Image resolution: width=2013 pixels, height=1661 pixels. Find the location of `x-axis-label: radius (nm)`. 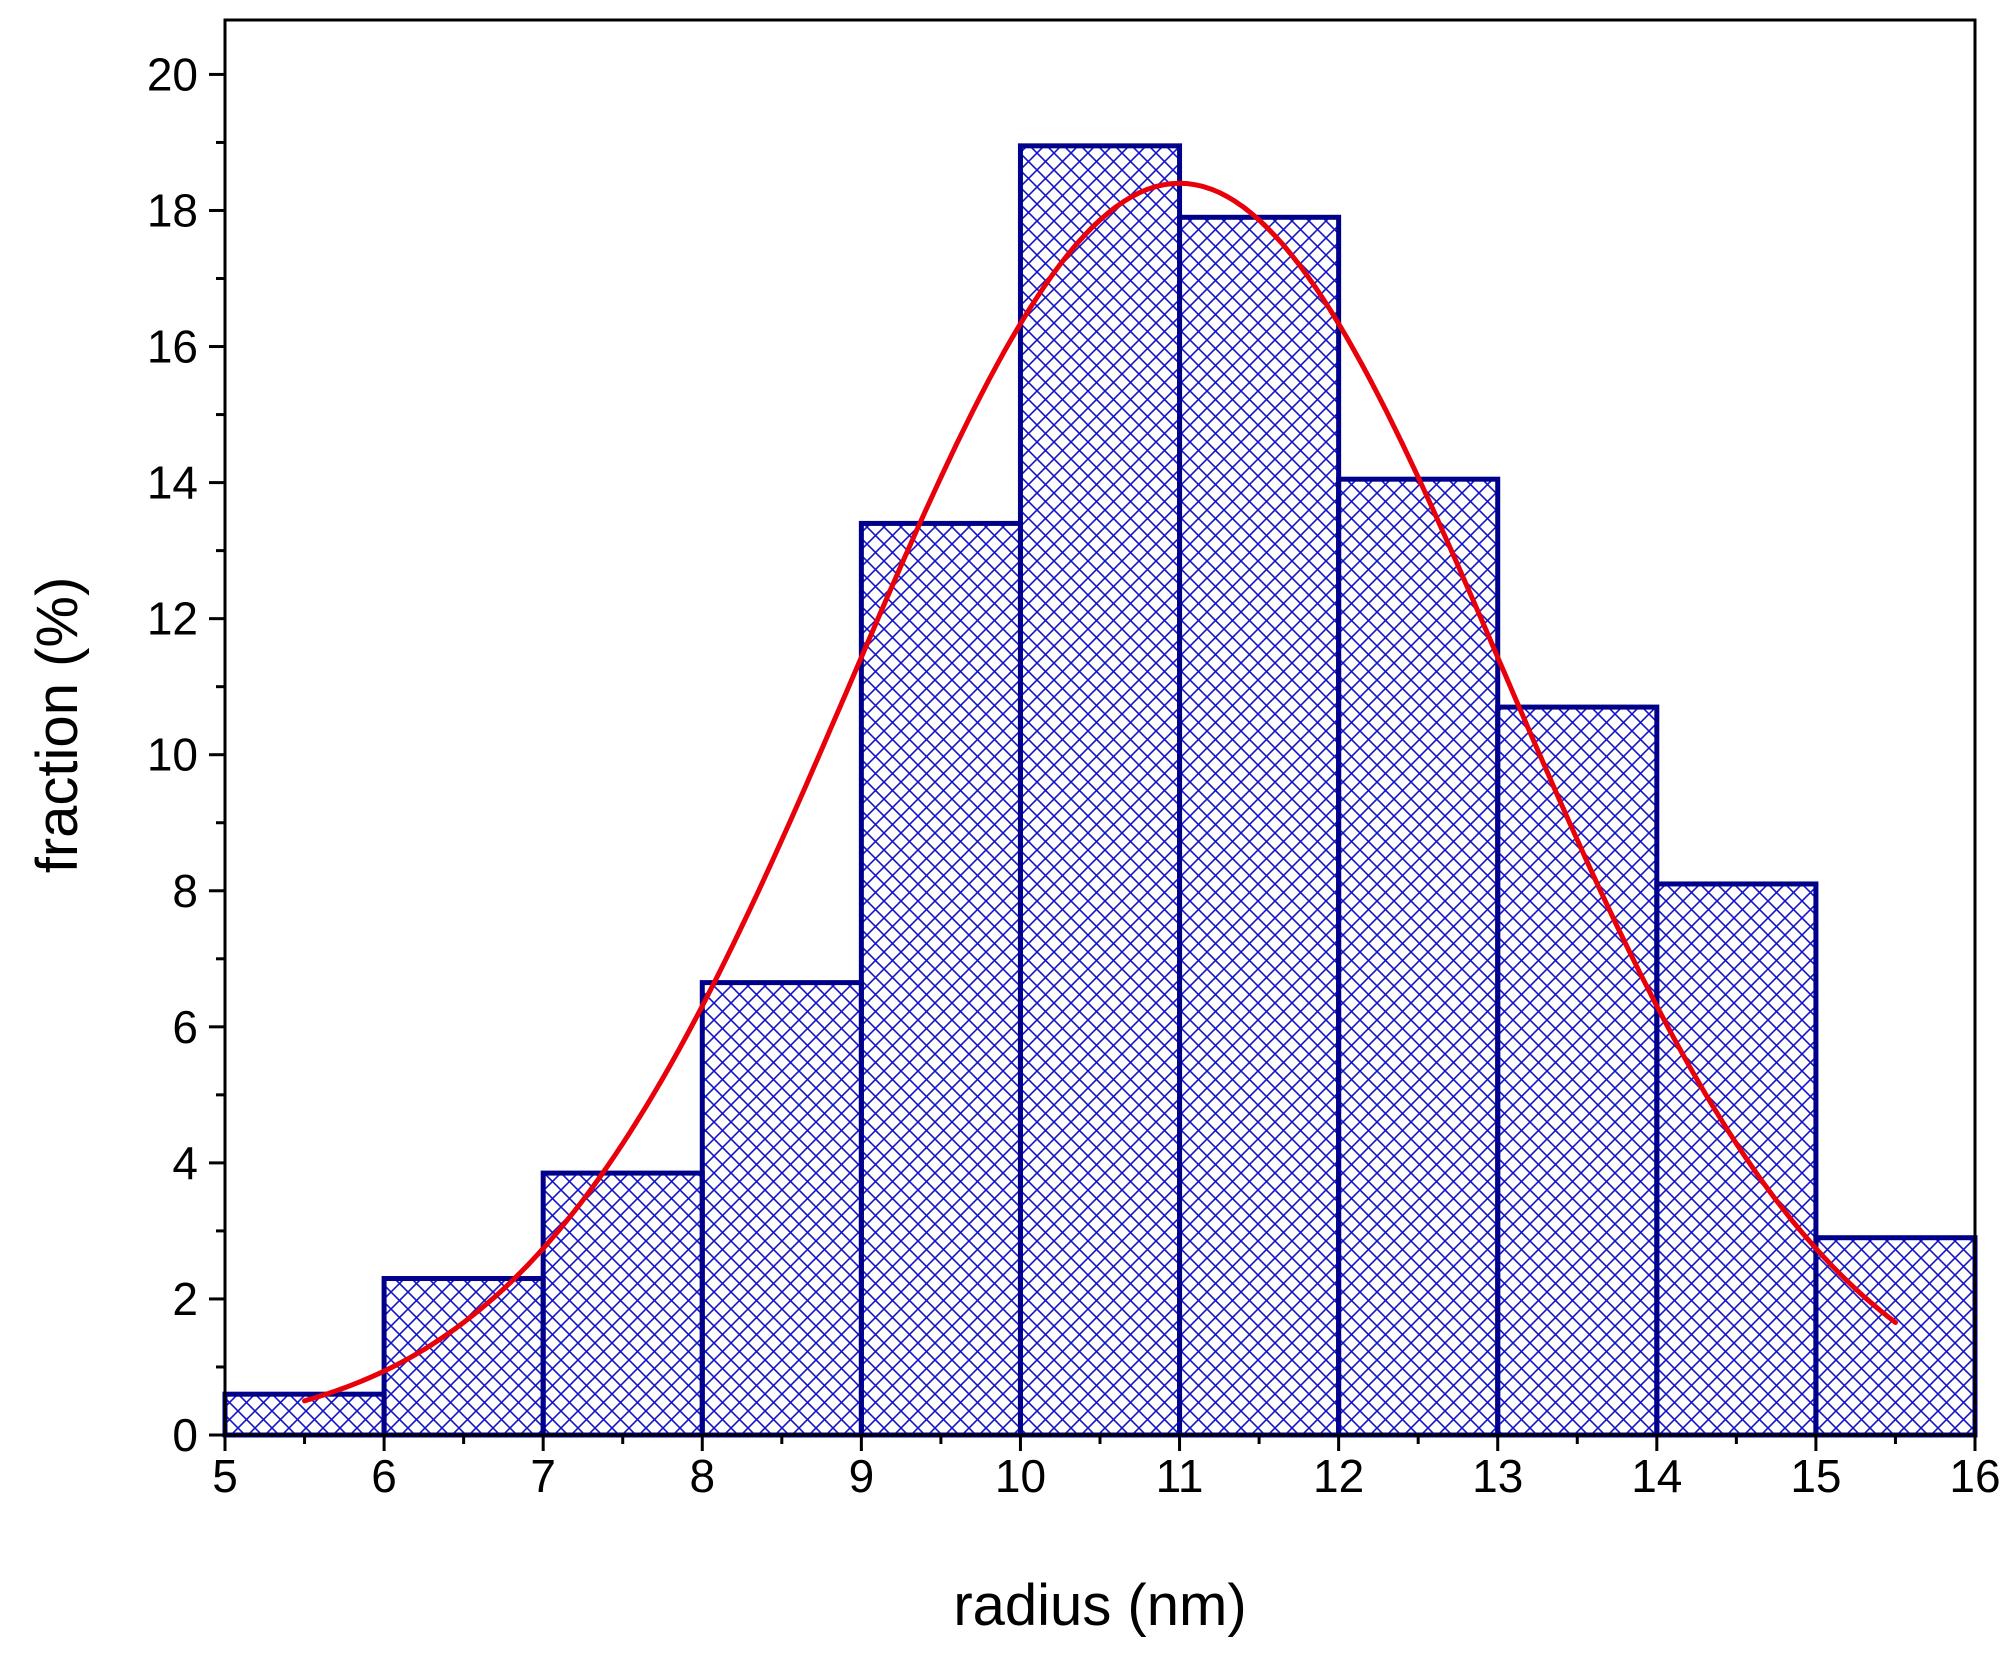

x-axis-label: radius (nm) is located at coordinates (1099, 1605).